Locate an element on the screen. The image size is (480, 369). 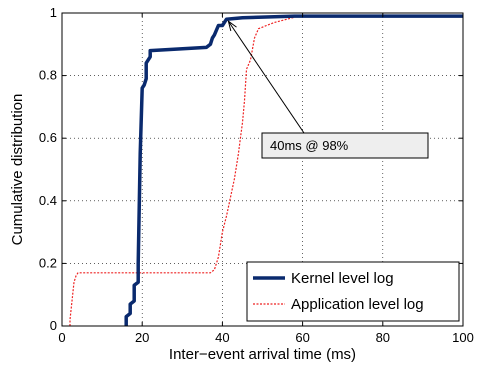
x-tick-label: 0 is located at coordinates (61, 337).